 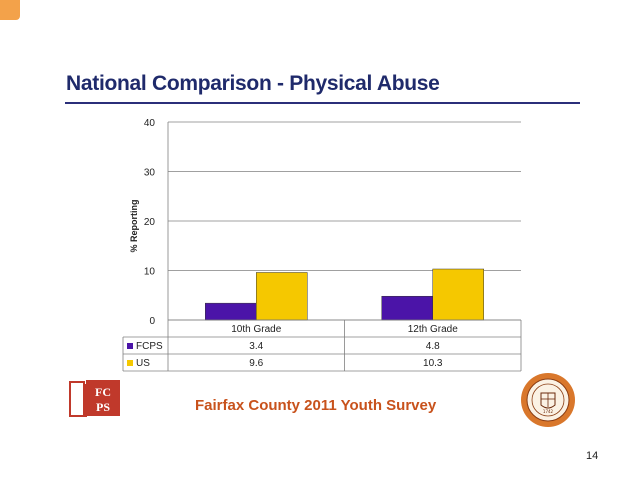 I want to click on fcps-logo-text-top: FC, so click(x=103, y=392).